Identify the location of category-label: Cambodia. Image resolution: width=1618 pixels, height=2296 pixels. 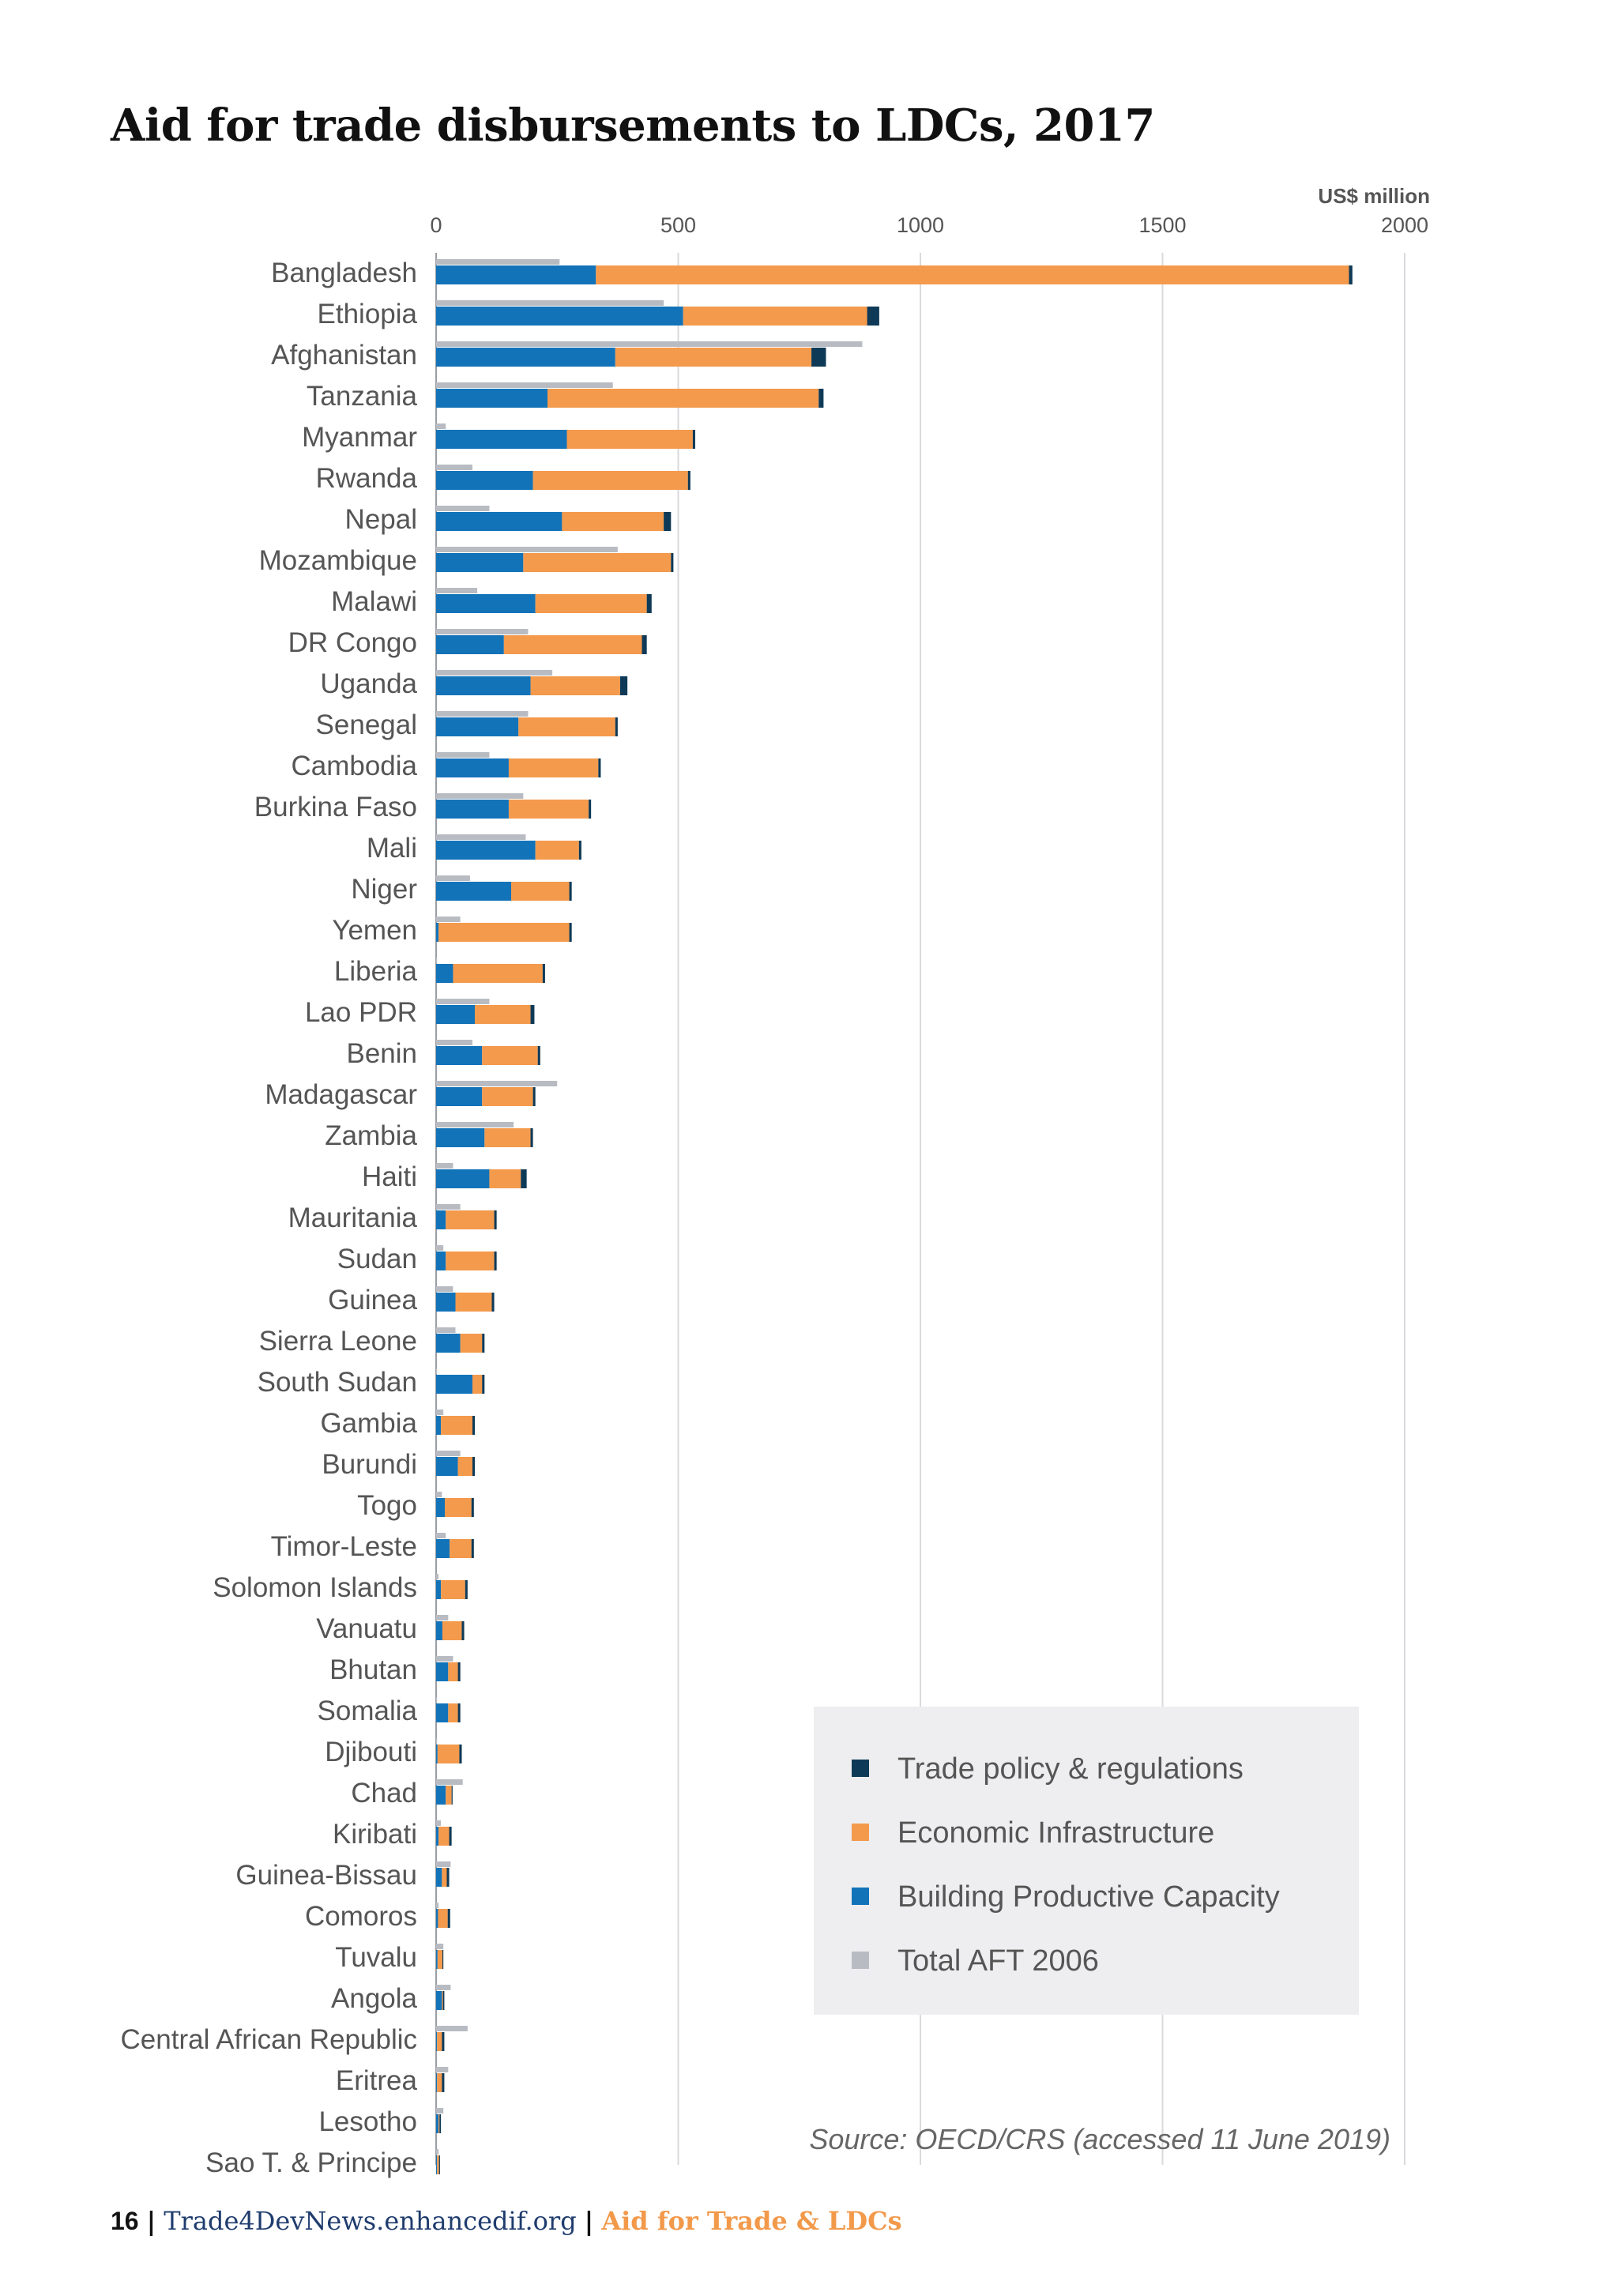
(354, 766).